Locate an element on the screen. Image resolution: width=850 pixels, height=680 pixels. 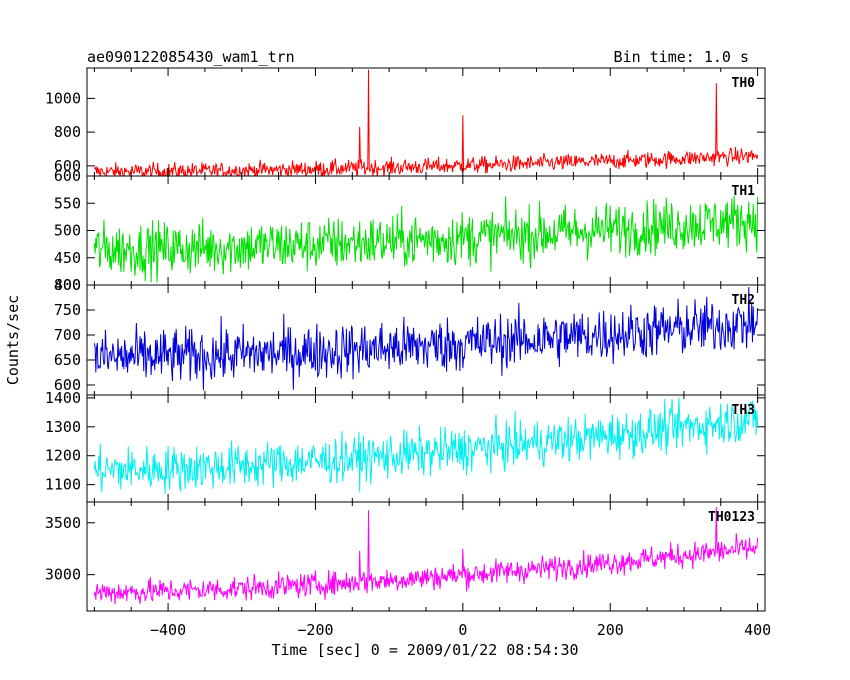
chart-title: ae090122085430_wam1_trn is located at coordinates (191, 57).